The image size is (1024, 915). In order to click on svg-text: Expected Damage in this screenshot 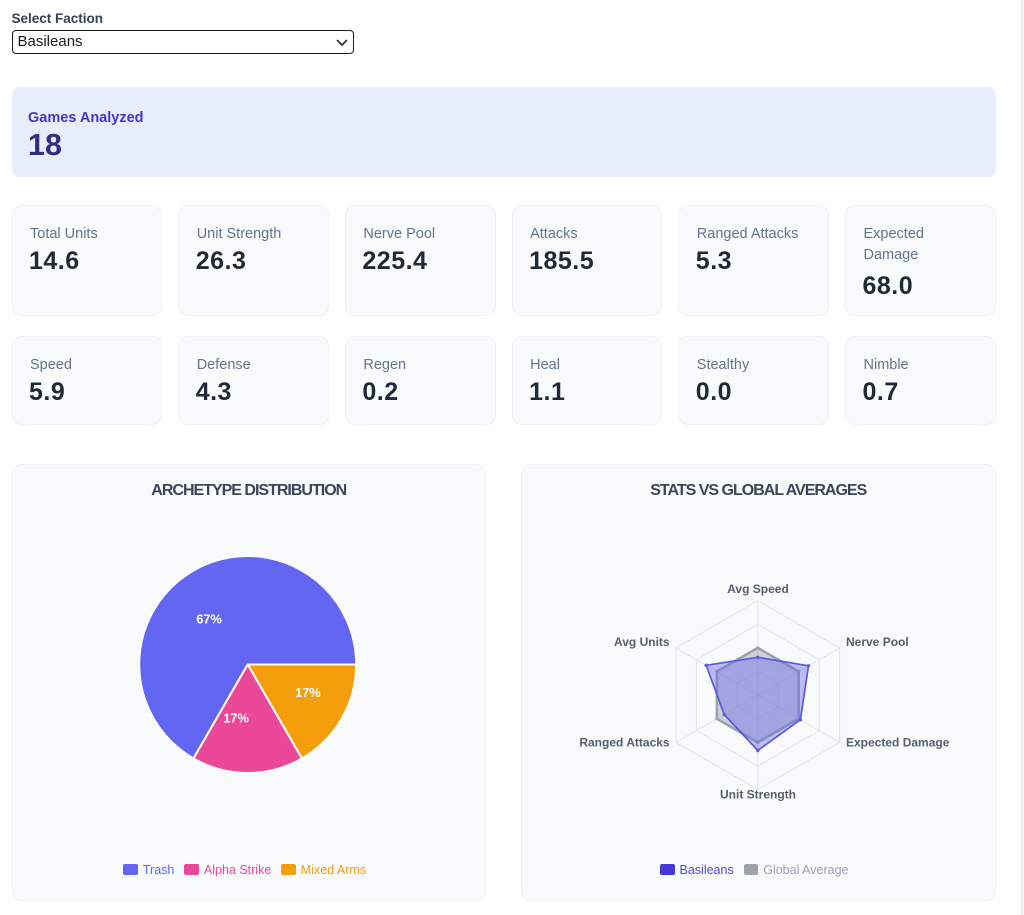, I will do `click(898, 742)`.